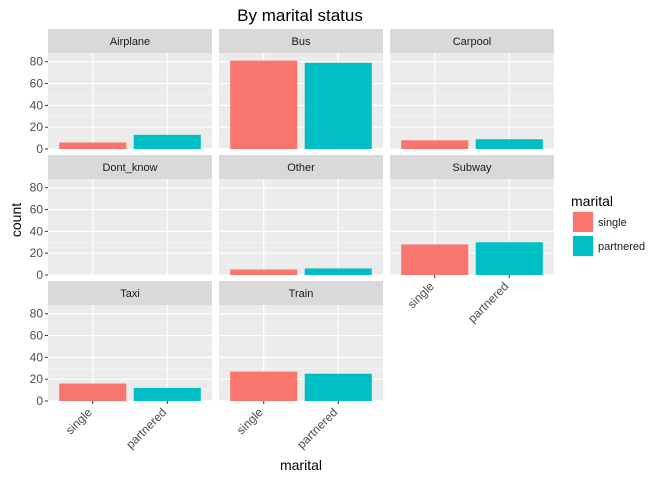 This screenshot has width=672, height=485. What do you see at coordinates (301, 465) in the screenshot?
I see `x-axis-title: marital` at bounding box center [301, 465].